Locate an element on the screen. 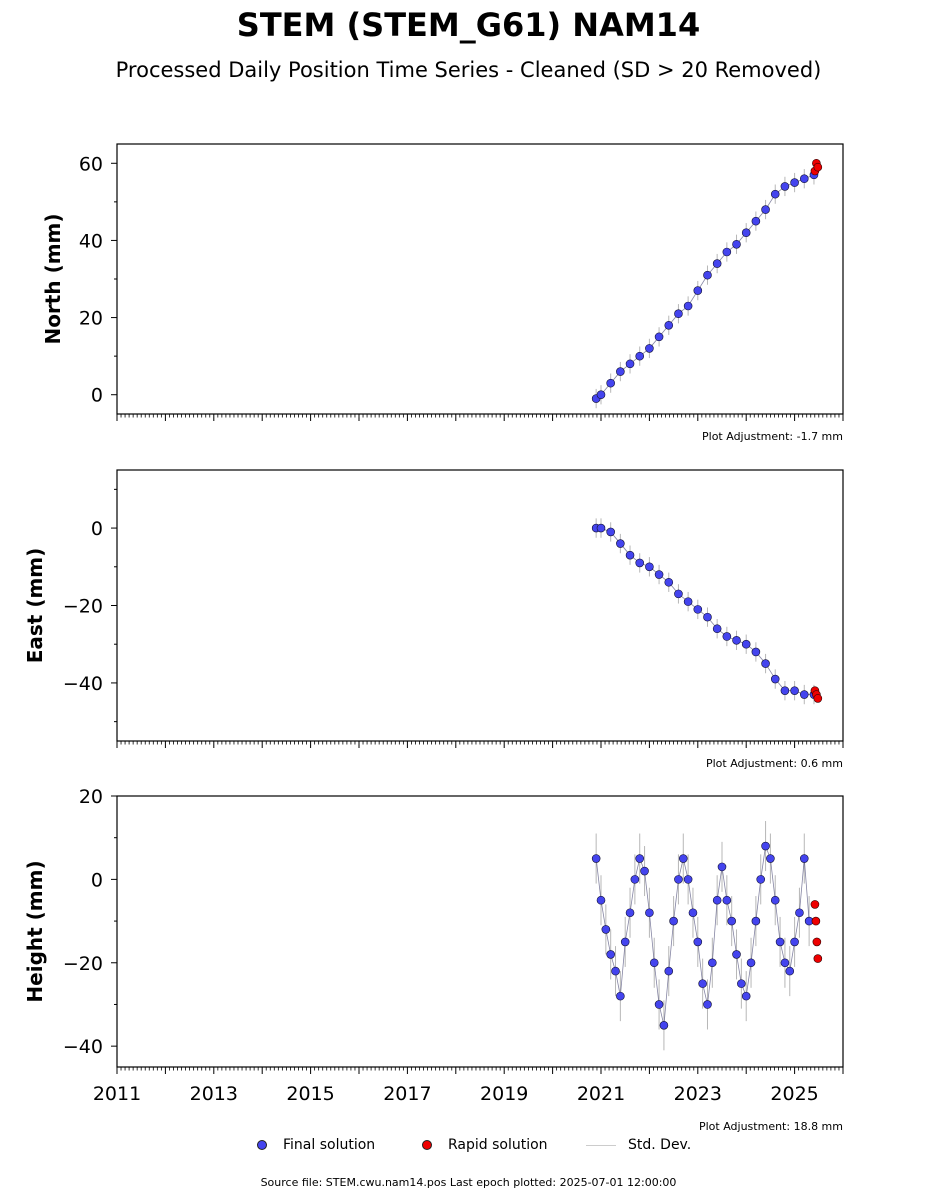 The height and width of the screenshot is (1200, 937). east-y-tick-label: −20 is located at coordinates (83, 607).